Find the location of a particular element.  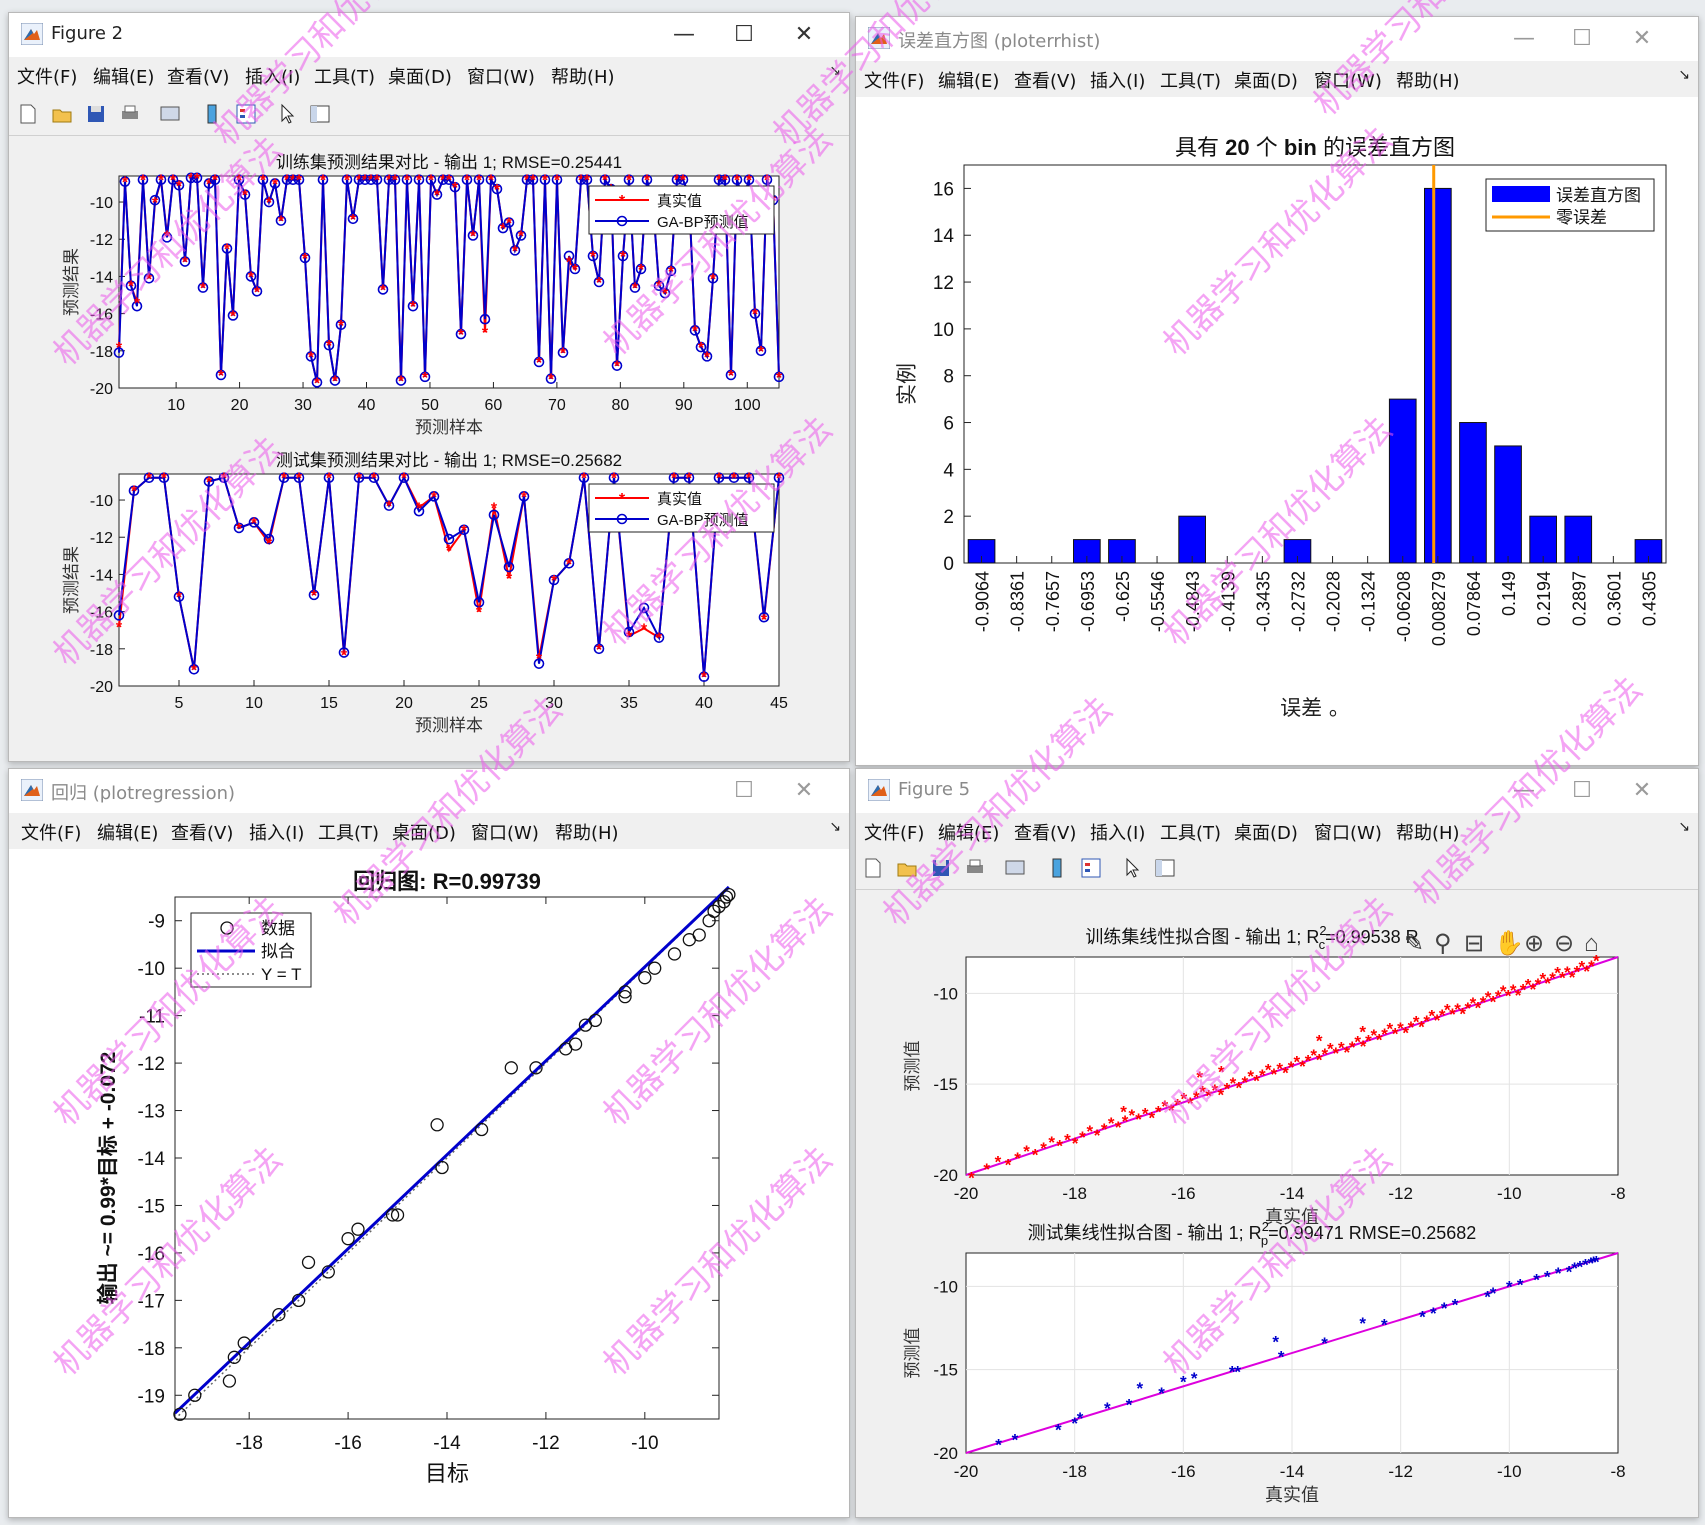

data-point is located at coordinates (645, 978).